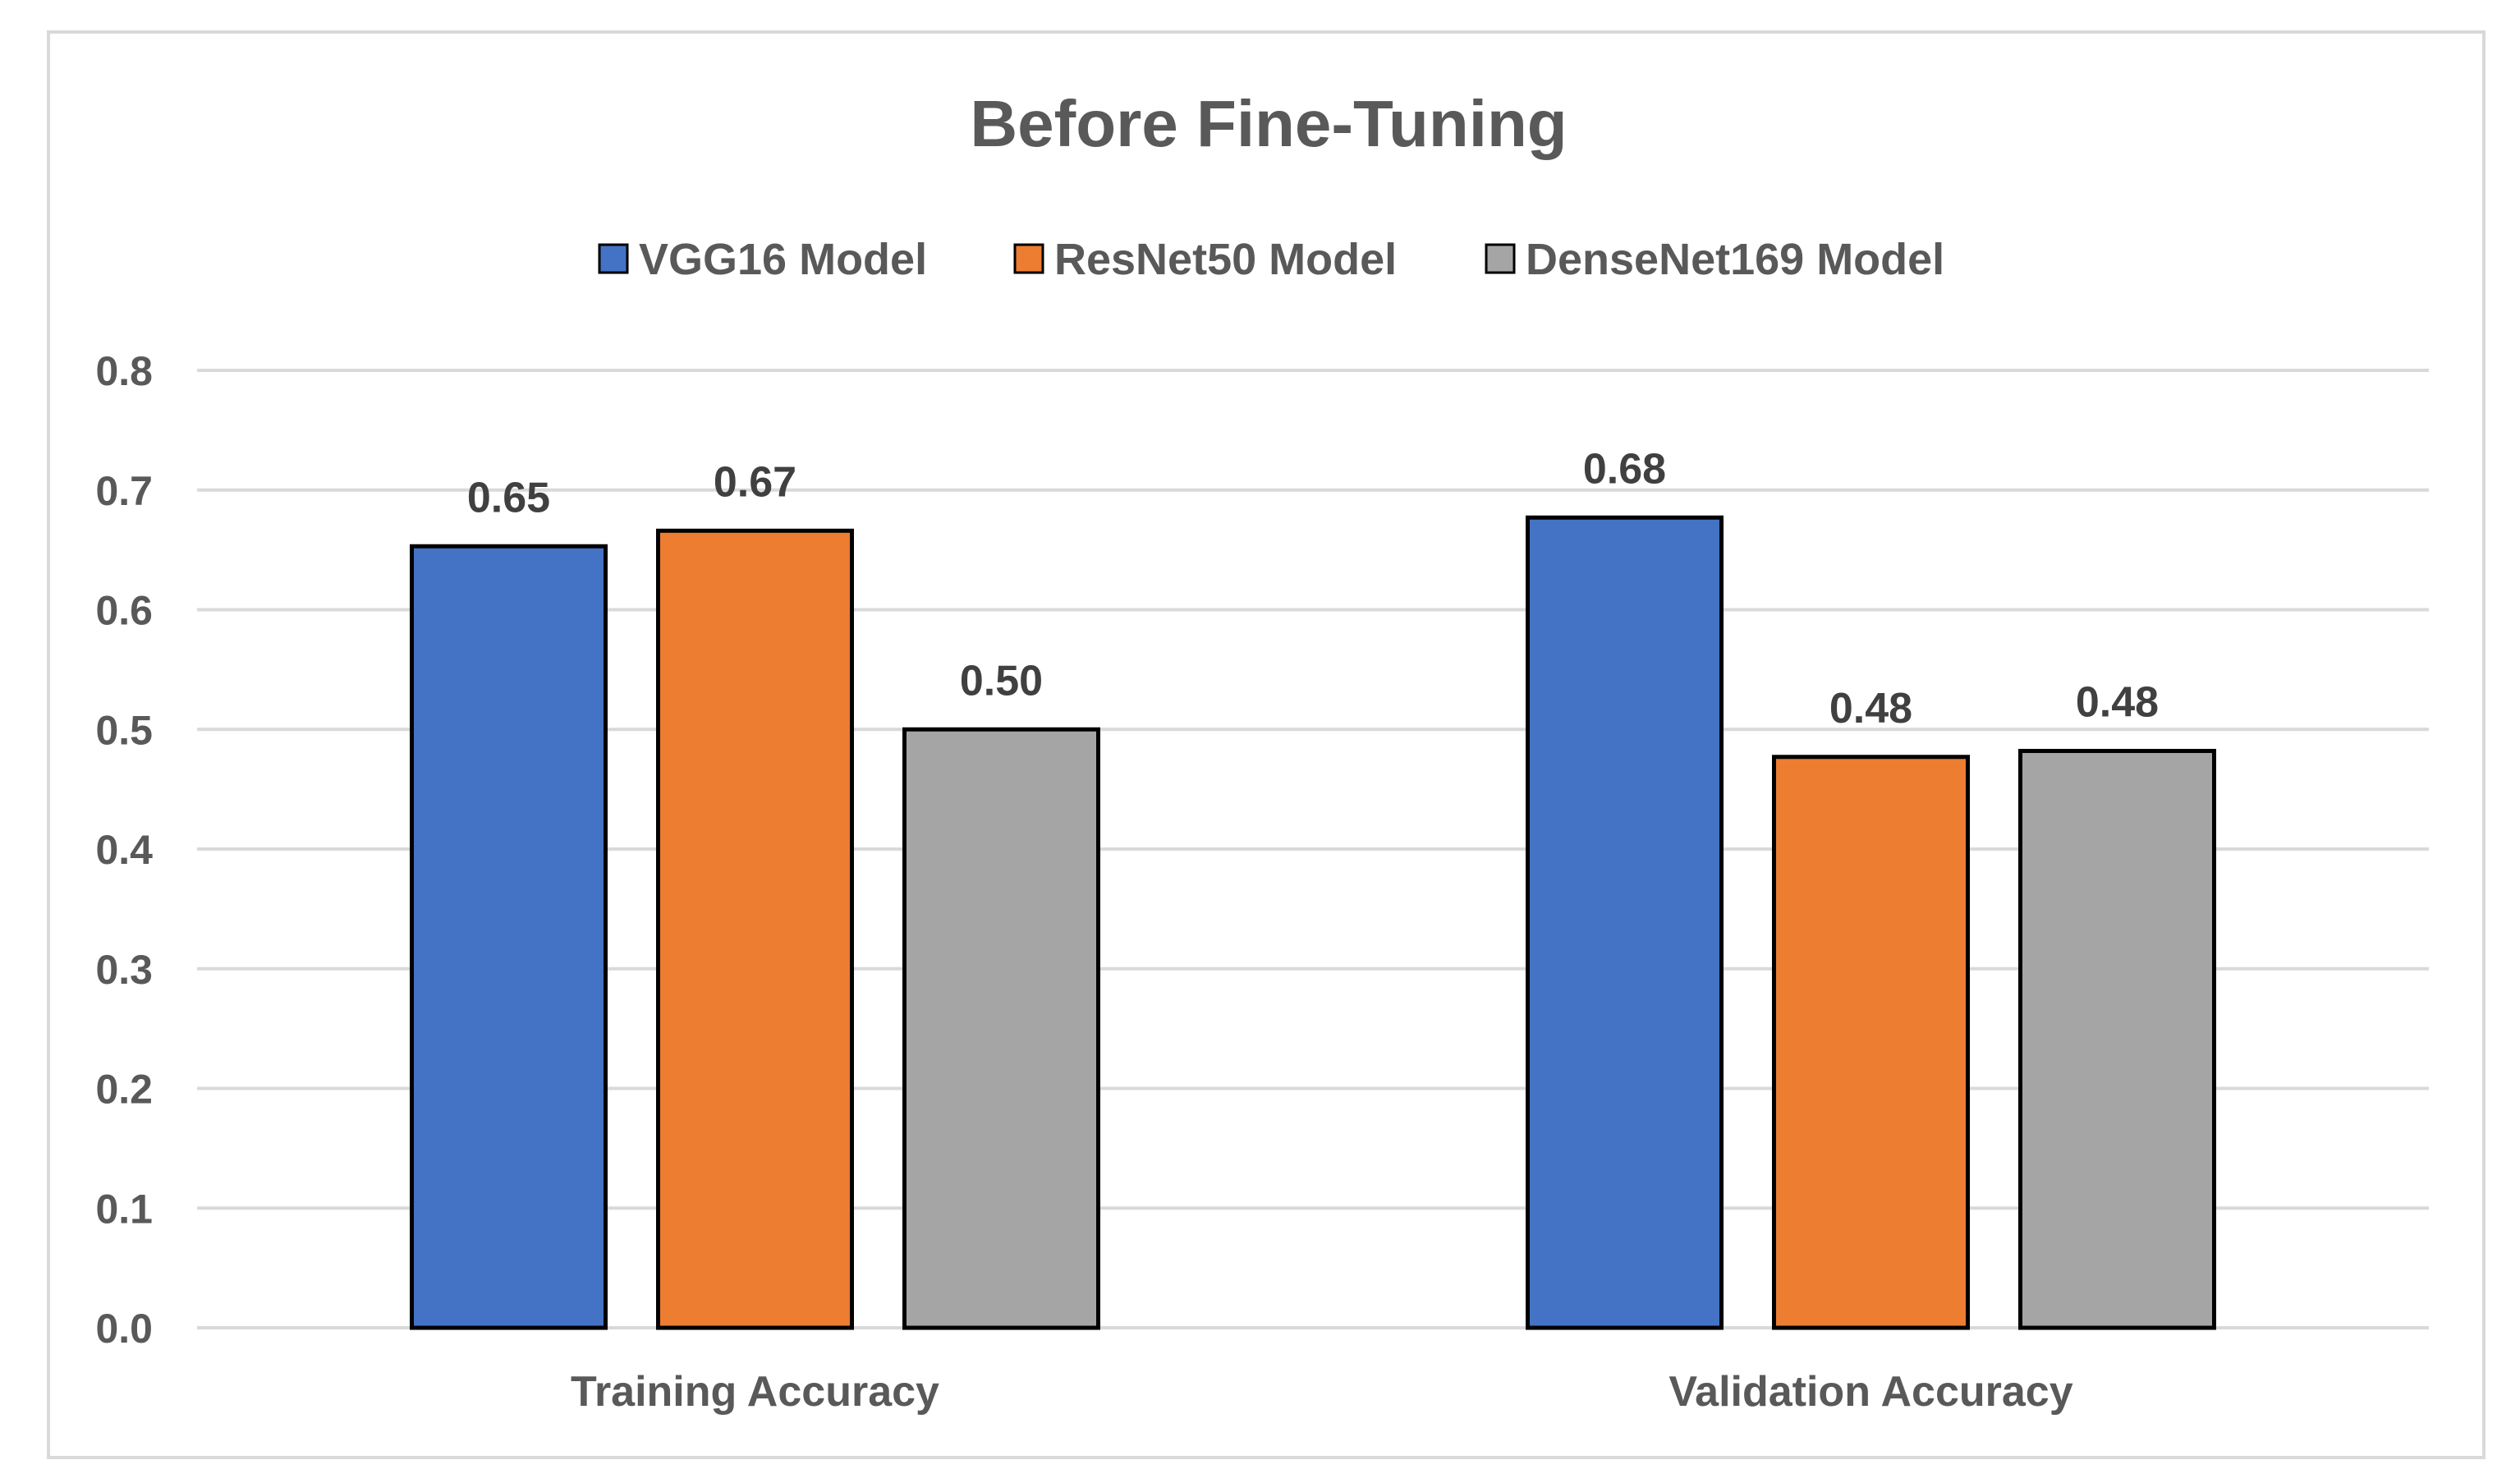 Image resolution: width=2520 pixels, height=1483 pixels. I want to click on data-label-vgg16-training: 0.65, so click(508, 497).